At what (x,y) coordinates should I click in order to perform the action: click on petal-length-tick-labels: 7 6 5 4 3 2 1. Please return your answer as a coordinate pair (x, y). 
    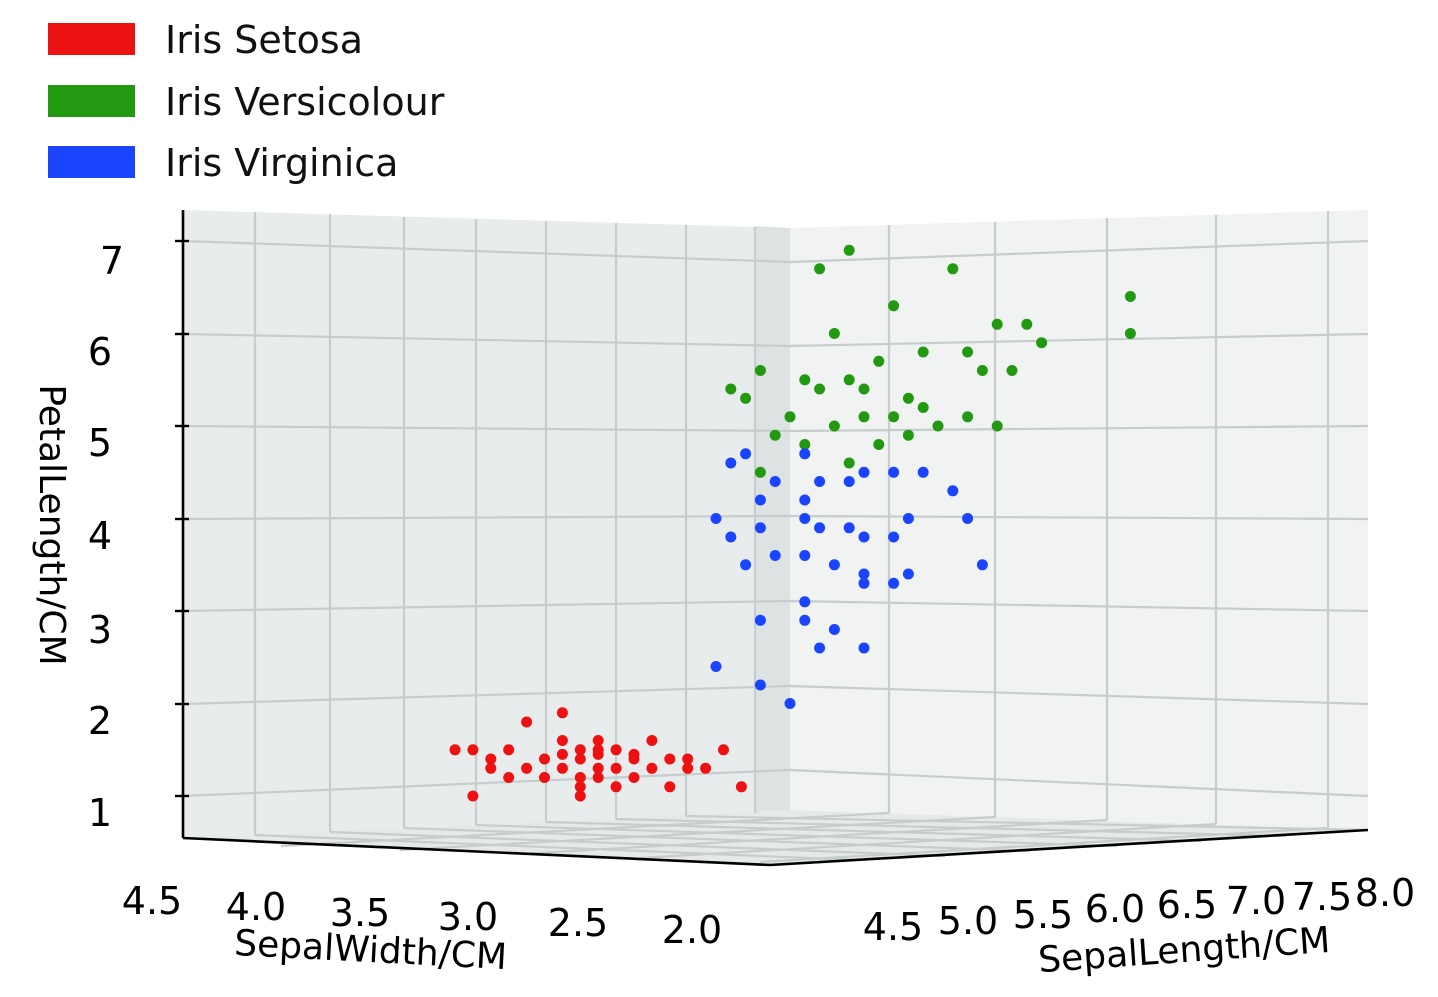
    Looking at the image, I should click on (106, 537).